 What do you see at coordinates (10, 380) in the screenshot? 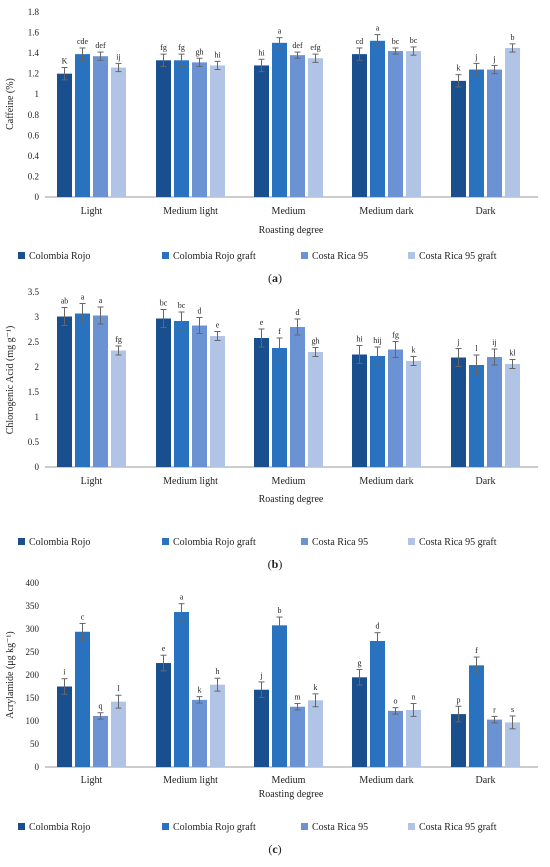
I see `y-axis-title: Chlorogenic Acid (mg g⁻¹)` at bounding box center [10, 380].